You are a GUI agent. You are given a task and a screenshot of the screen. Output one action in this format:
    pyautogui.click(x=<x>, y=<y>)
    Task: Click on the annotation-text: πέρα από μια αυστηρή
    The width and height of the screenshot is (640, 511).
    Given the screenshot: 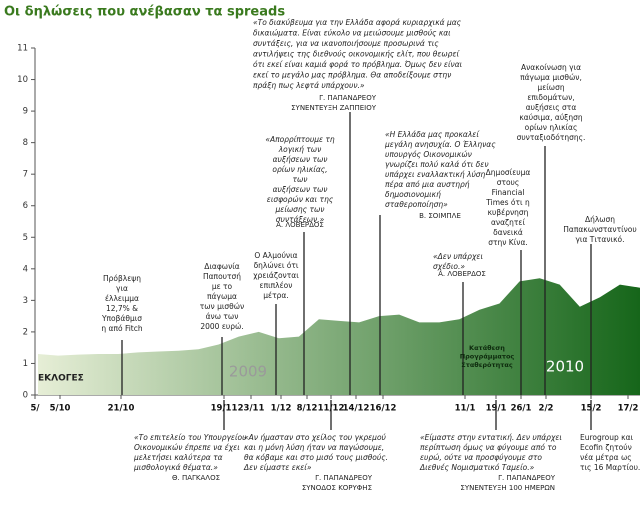 What is the action you would take?
    pyautogui.click(x=427, y=184)
    